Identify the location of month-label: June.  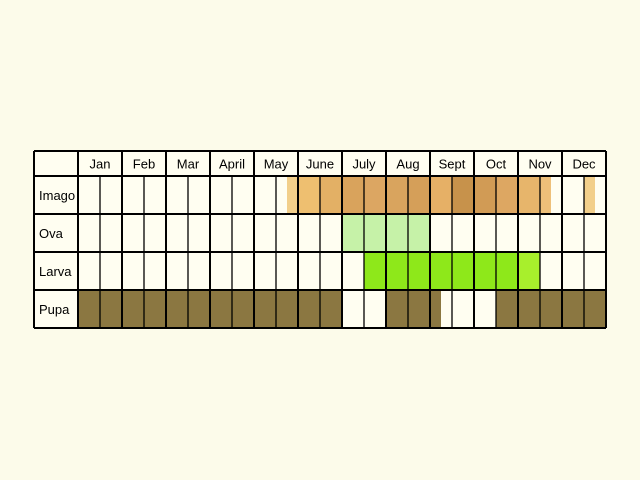
(320, 164).